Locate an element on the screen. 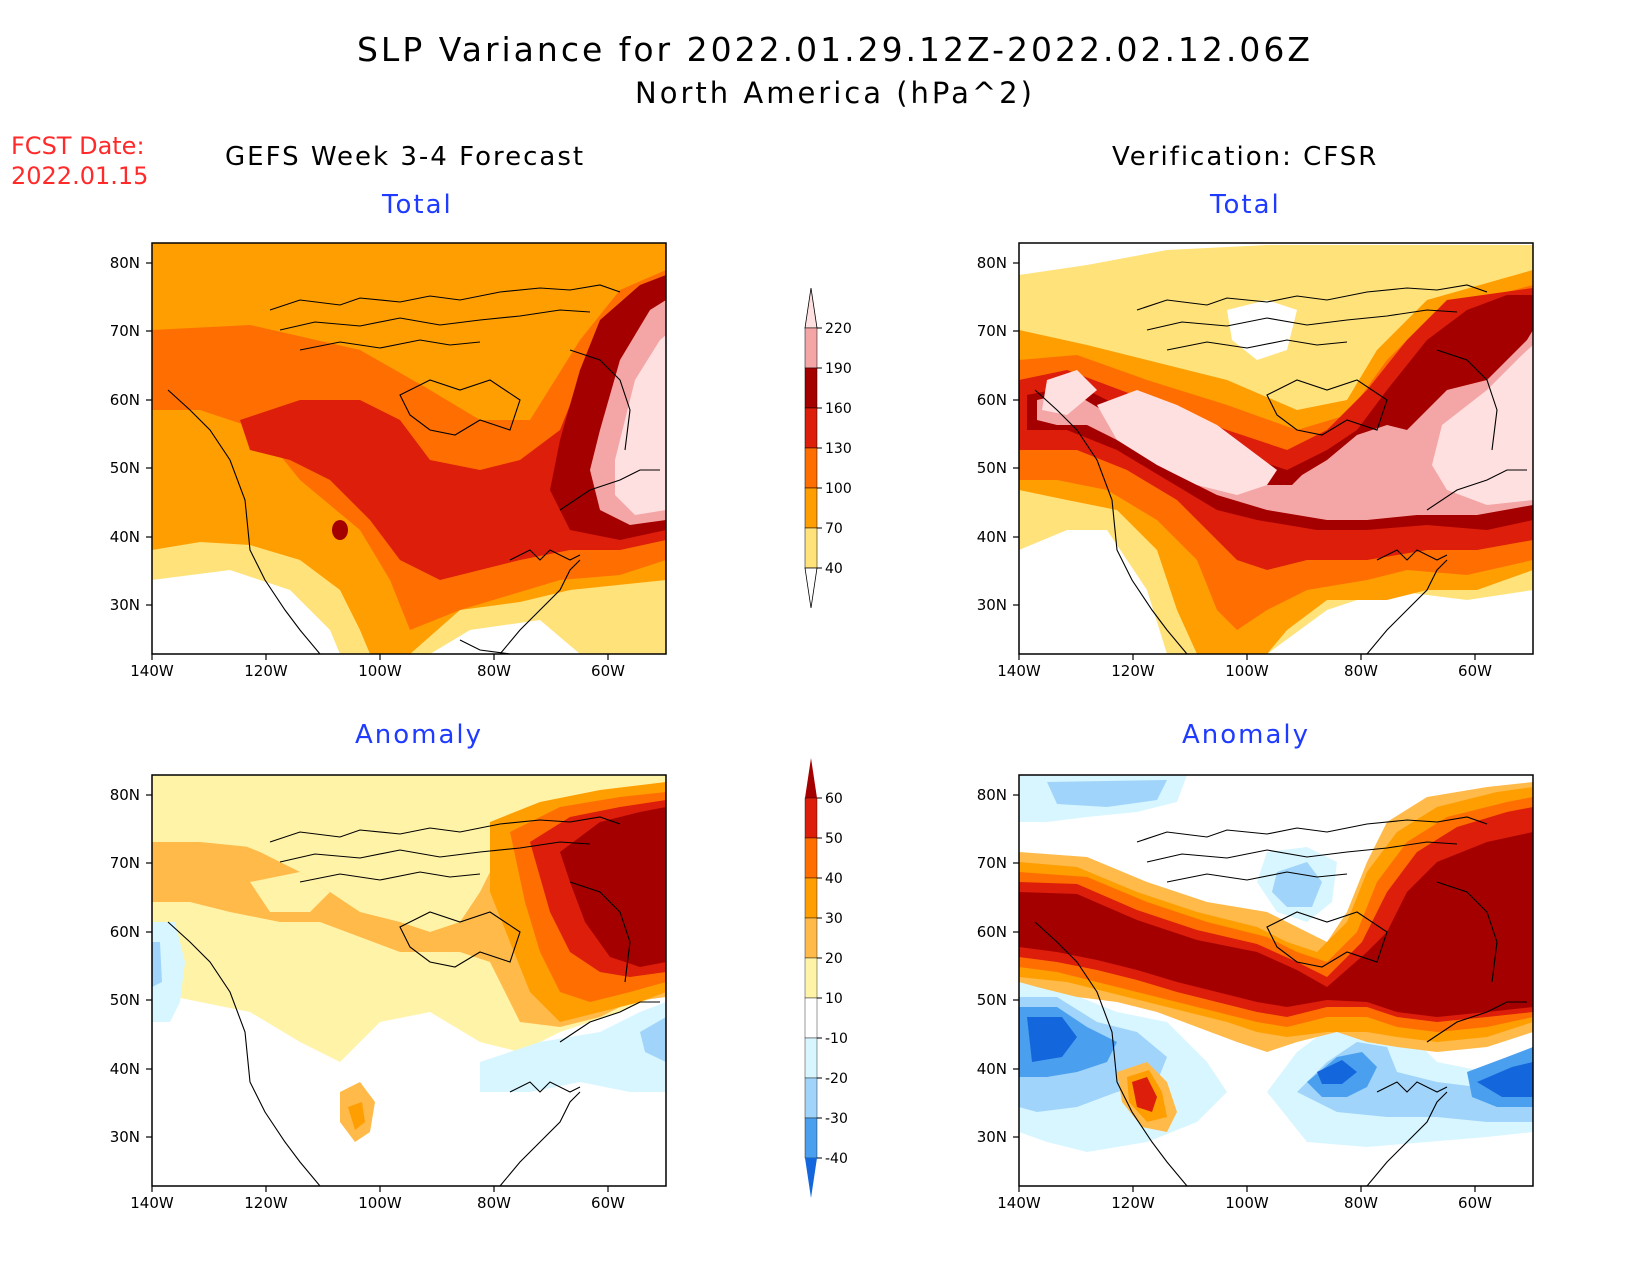  anomaly-colorbar-label: 40 is located at coordinates (834, 879).